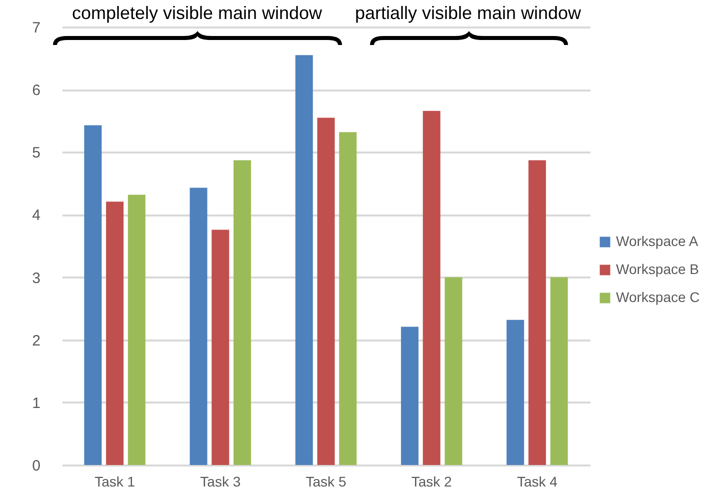 The image size is (715, 499). What do you see at coordinates (326, 482) in the screenshot?
I see `x-tick-label: Task 5` at bounding box center [326, 482].